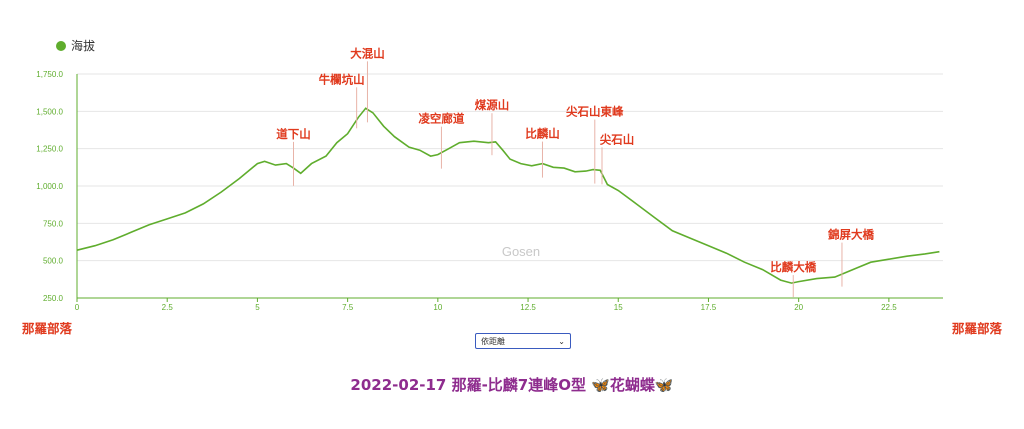 The image size is (1024, 429). I want to click on y-tick-label: 750.0, so click(53, 223).